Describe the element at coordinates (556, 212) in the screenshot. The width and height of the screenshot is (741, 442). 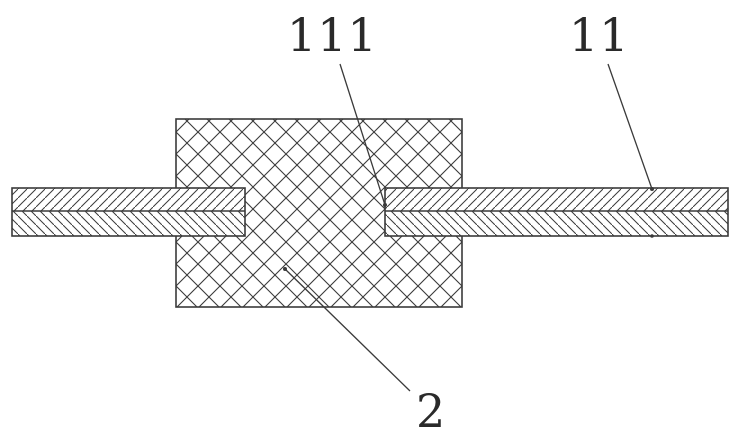
I see `right-strip` at that location.